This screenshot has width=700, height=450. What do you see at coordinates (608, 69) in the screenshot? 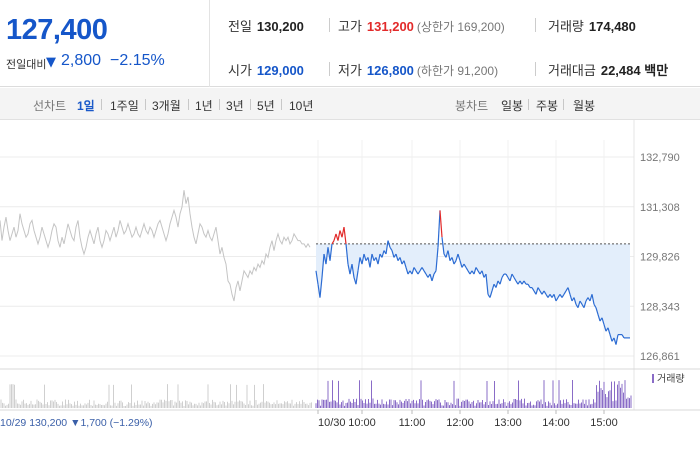
I see `stat-trade-amount: 거래대금 22,484 백만` at bounding box center [608, 69].